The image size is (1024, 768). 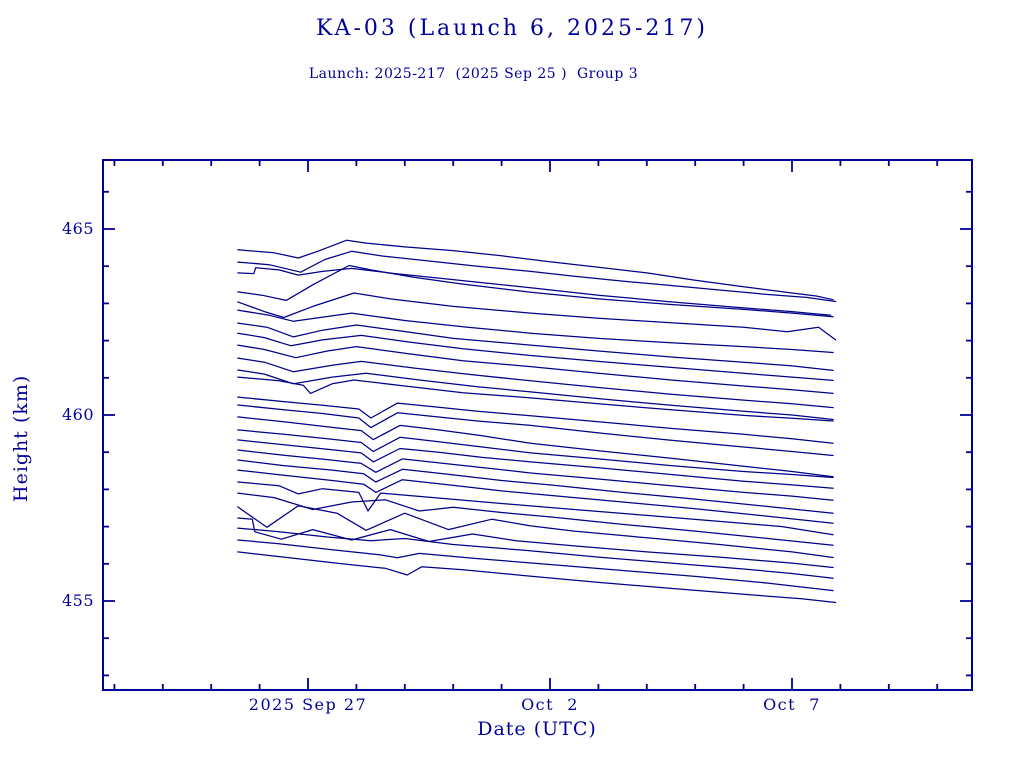 I want to click on chart-title: KA-03 (Launch 6, 2025-217), so click(x=512, y=28).